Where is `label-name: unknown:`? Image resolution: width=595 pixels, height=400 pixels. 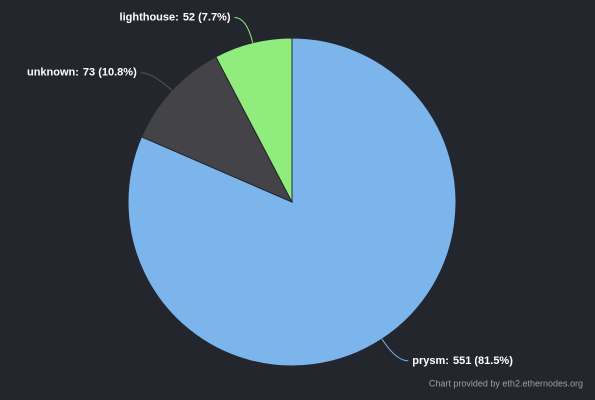
label-name: unknown: is located at coordinates (53, 73).